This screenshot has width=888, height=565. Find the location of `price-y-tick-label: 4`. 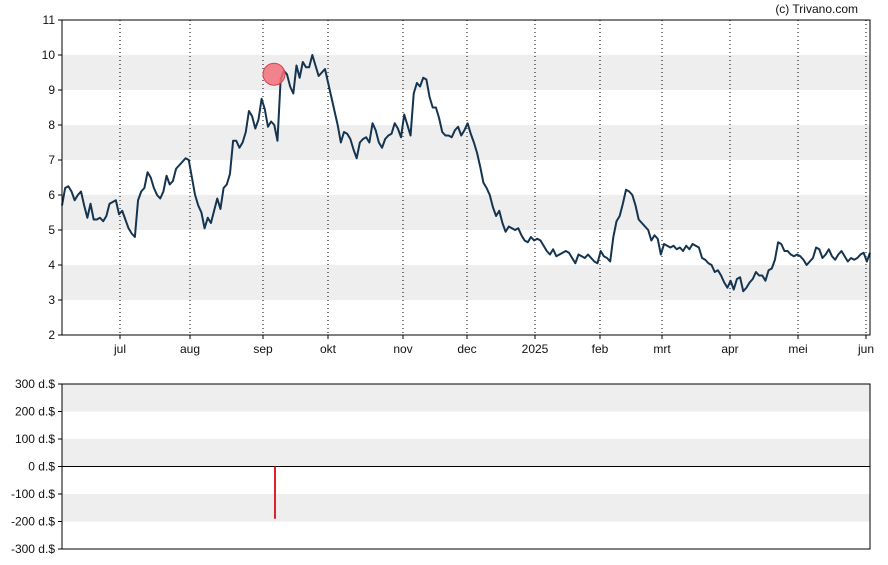

price-y-tick-label: 4 is located at coordinates (51, 265).